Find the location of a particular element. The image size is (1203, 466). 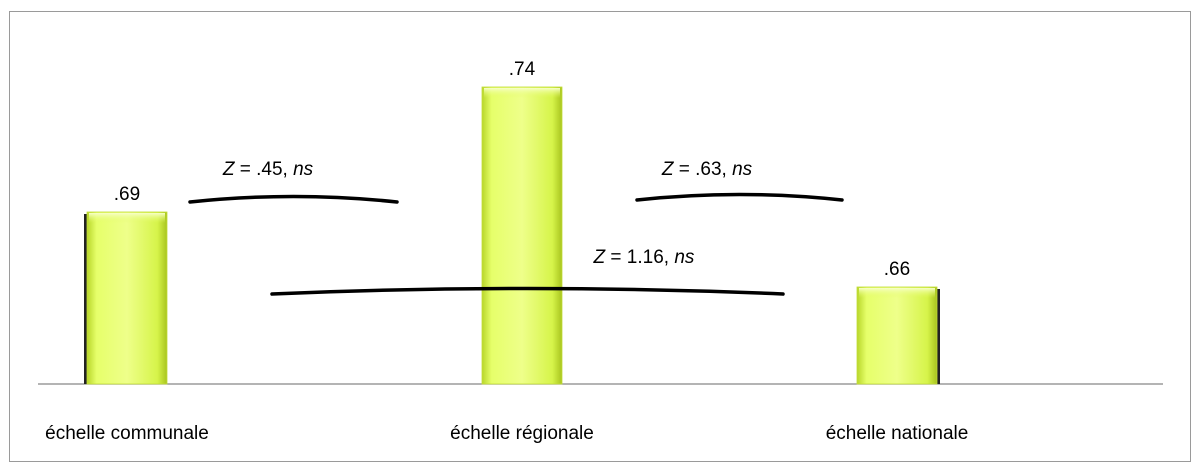

category-label: échelle régionale is located at coordinates (522, 433).